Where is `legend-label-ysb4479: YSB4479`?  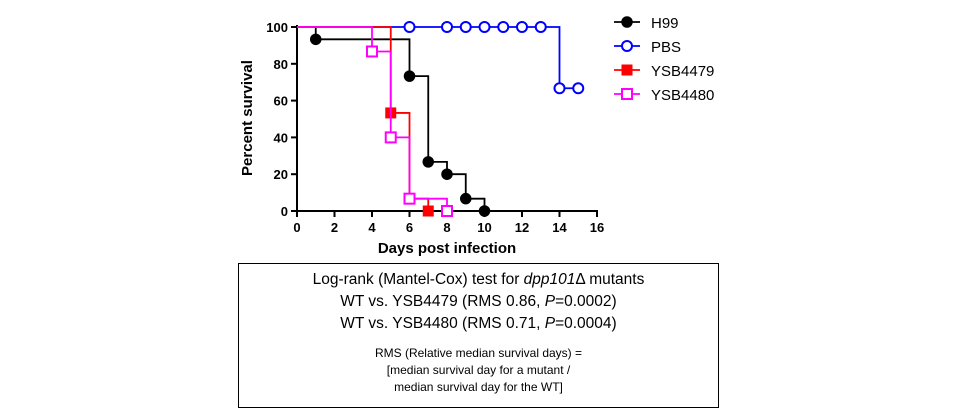
legend-label-ysb4479: YSB4479 is located at coordinates (682, 71).